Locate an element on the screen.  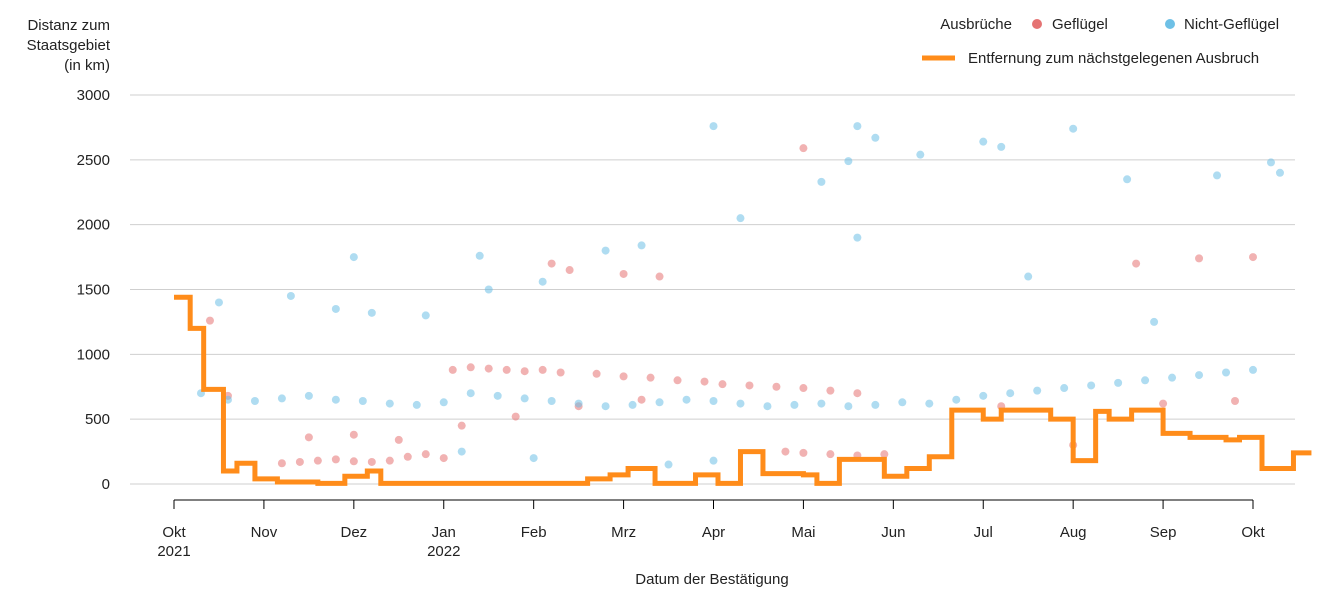
x-tick-label: Apr is located at coordinates (713, 532).